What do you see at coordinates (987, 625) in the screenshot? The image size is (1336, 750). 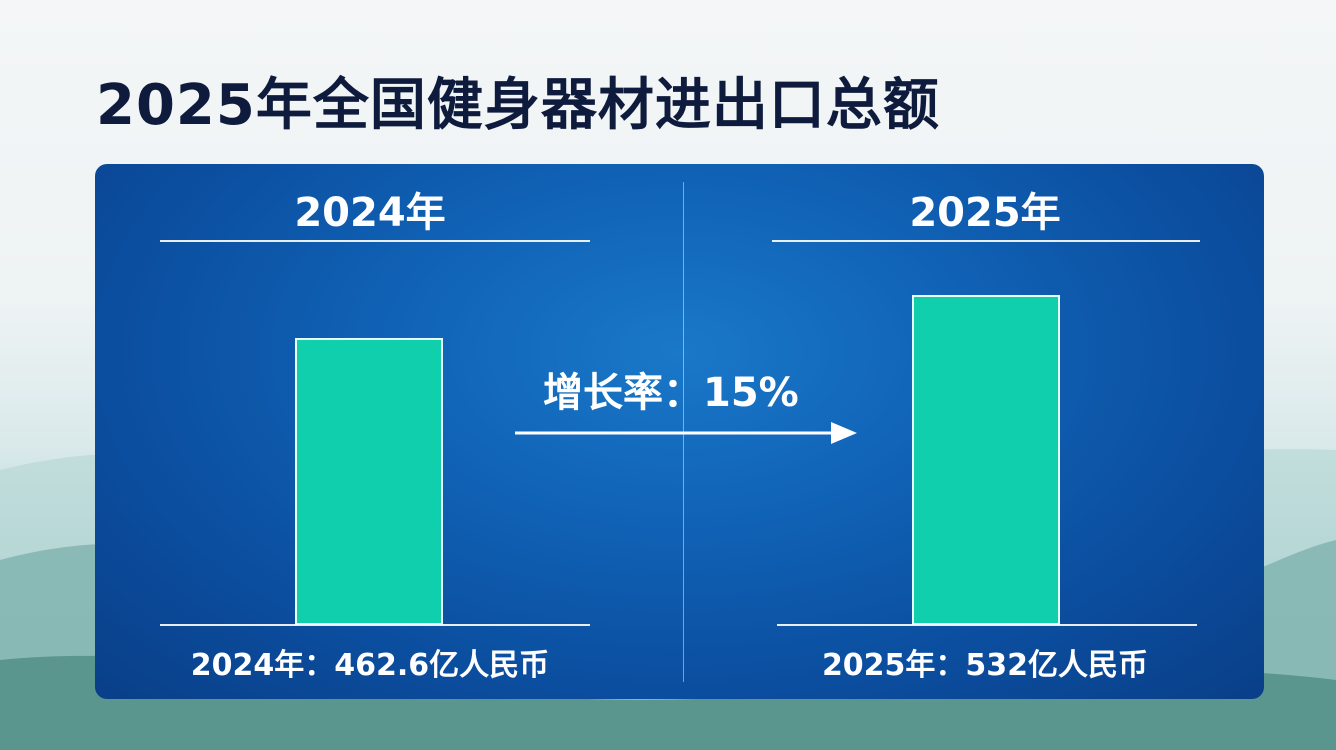 I see `baseline-2025` at bounding box center [987, 625].